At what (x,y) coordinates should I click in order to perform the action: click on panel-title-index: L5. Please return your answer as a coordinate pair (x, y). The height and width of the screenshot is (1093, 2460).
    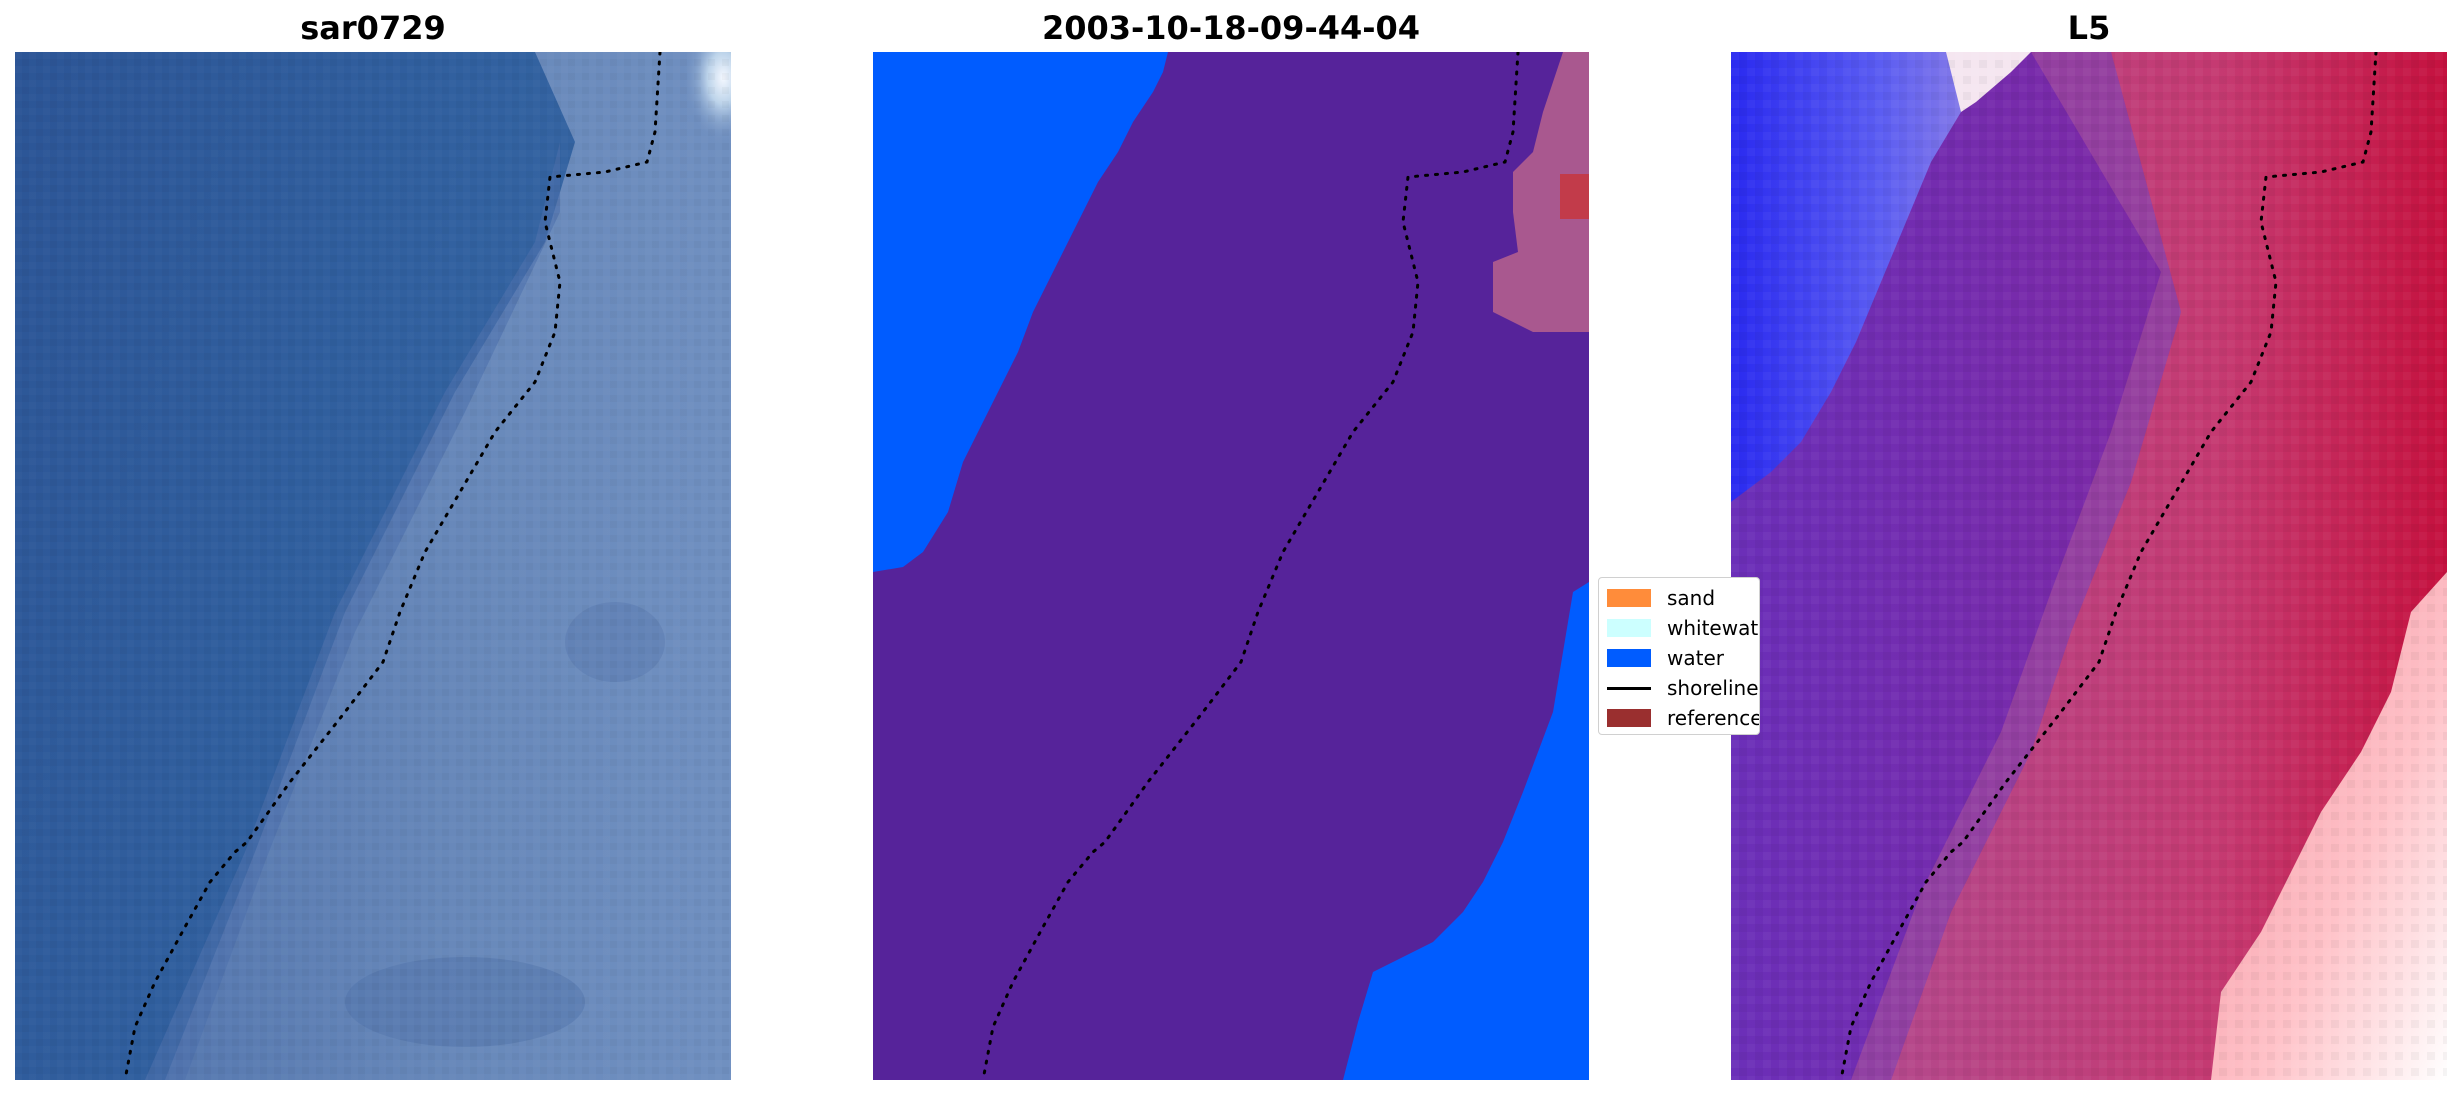
    Looking at the image, I should click on (2089, 28).